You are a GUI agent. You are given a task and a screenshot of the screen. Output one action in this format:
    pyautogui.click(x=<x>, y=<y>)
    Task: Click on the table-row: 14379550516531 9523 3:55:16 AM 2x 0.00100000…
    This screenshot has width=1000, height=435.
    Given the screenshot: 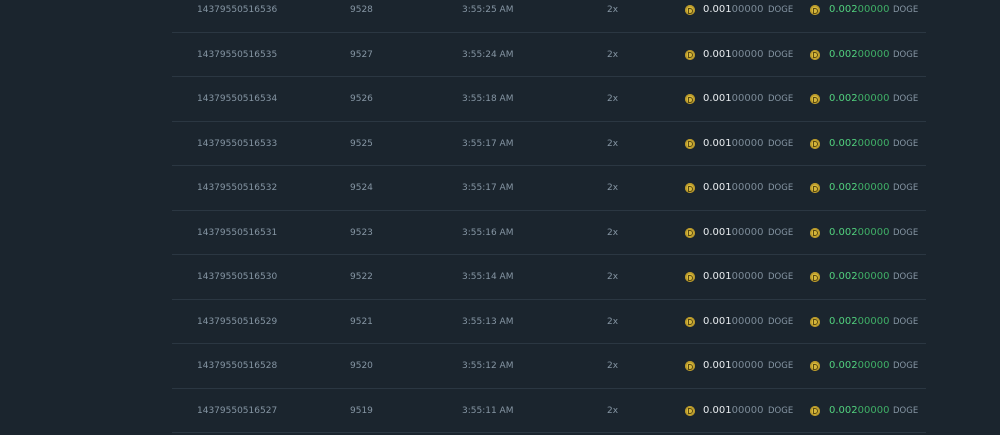 What is the action you would take?
    pyautogui.click(x=549, y=233)
    